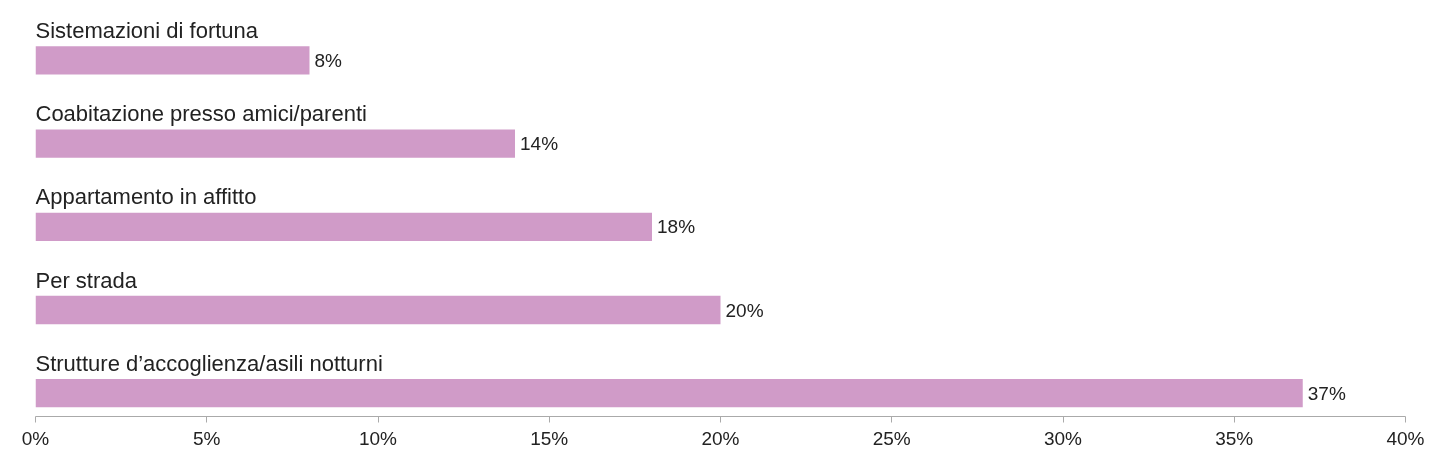 This screenshot has height=461, width=1437. What do you see at coordinates (744, 310) in the screenshot?
I see `data-label: 20%` at bounding box center [744, 310].